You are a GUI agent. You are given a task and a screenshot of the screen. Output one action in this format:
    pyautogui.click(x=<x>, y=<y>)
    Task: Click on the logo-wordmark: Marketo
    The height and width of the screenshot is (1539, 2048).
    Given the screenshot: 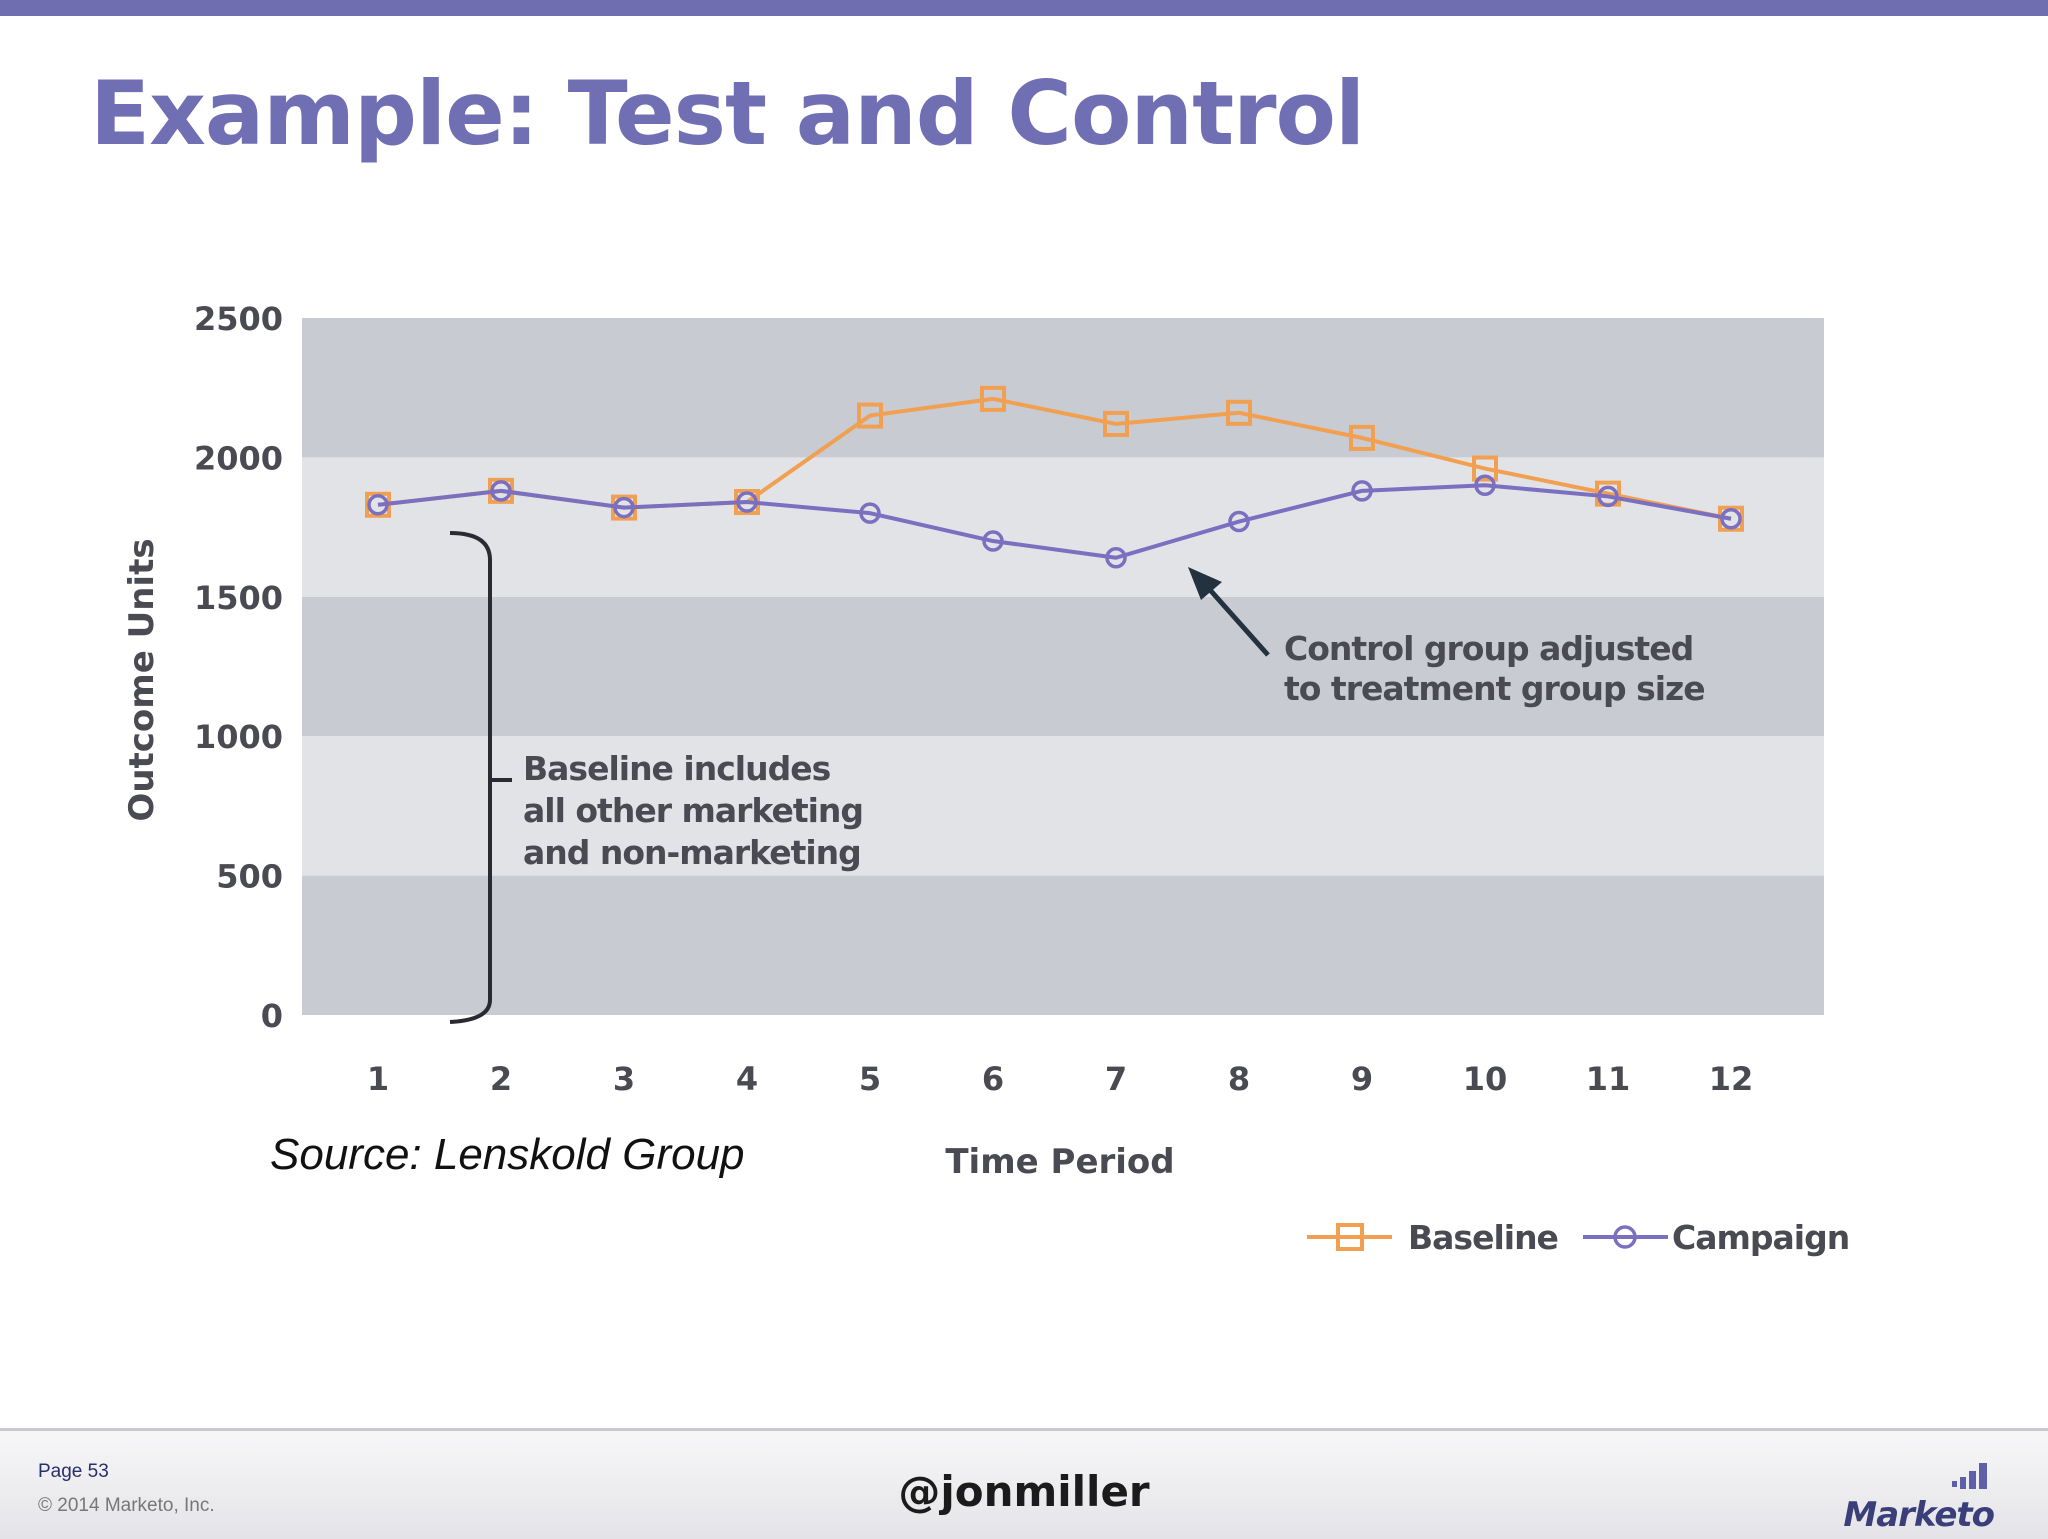 What is the action you would take?
    pyautogui.click(x=1919, y=1515)
    